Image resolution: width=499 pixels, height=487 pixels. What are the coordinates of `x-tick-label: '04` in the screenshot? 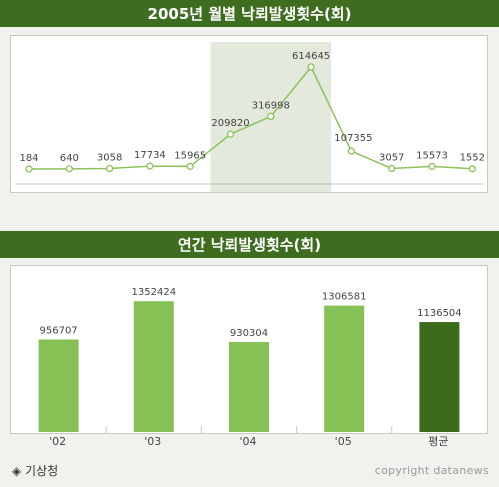 It's located at (247, 441).